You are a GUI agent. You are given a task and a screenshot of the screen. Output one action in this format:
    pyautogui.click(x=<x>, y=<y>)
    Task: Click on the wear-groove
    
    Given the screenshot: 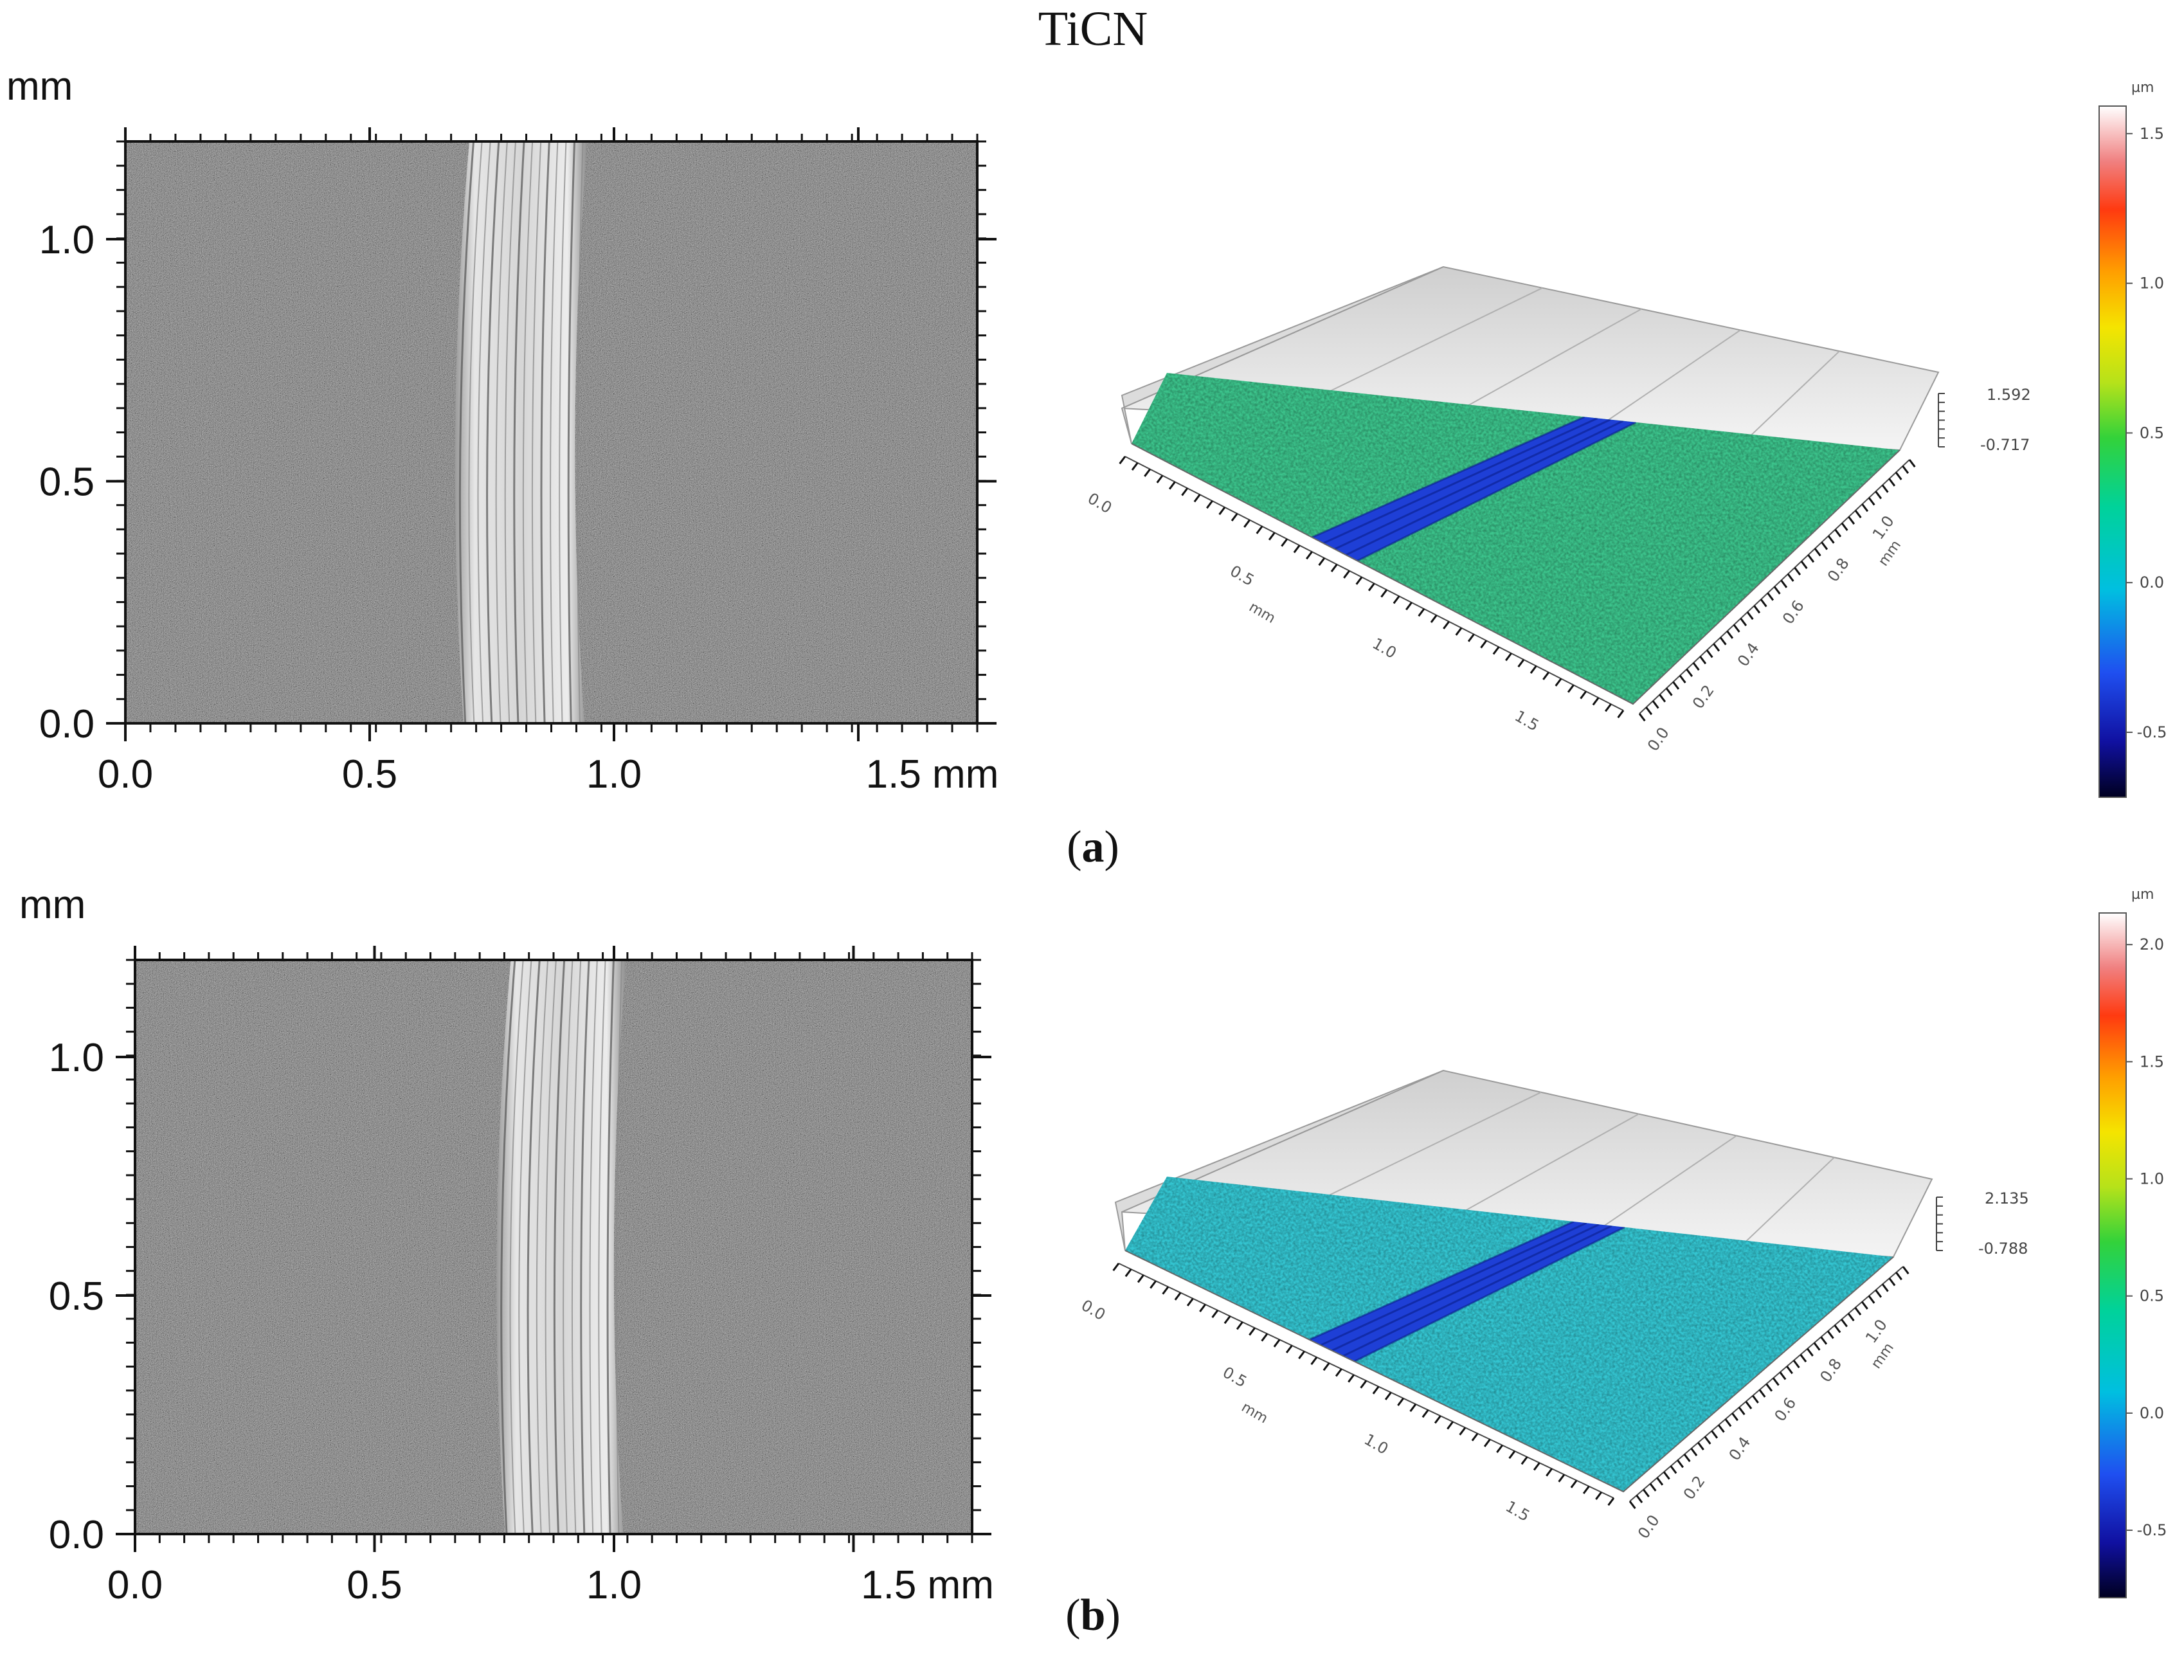 What is the action you would take?
    pyautogui.click(x=1467, y=1292)
    